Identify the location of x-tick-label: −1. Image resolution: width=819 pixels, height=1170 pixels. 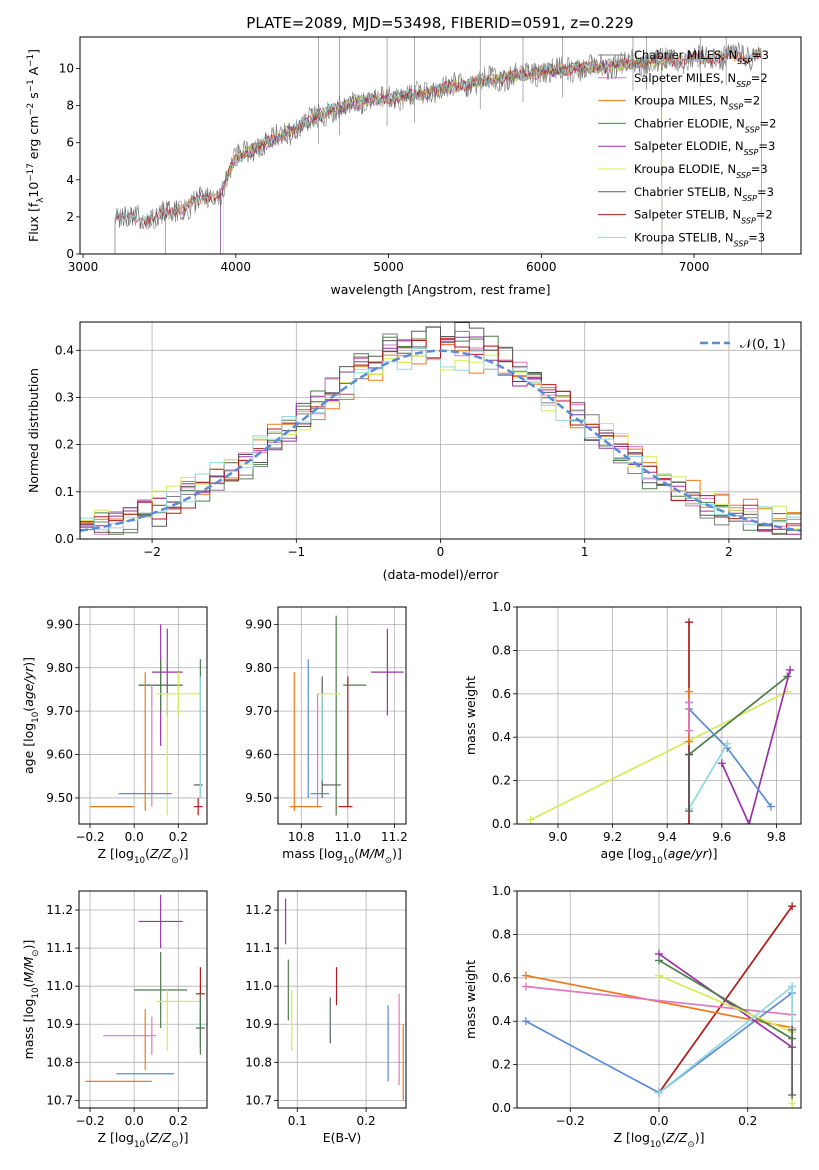
(296, 552).